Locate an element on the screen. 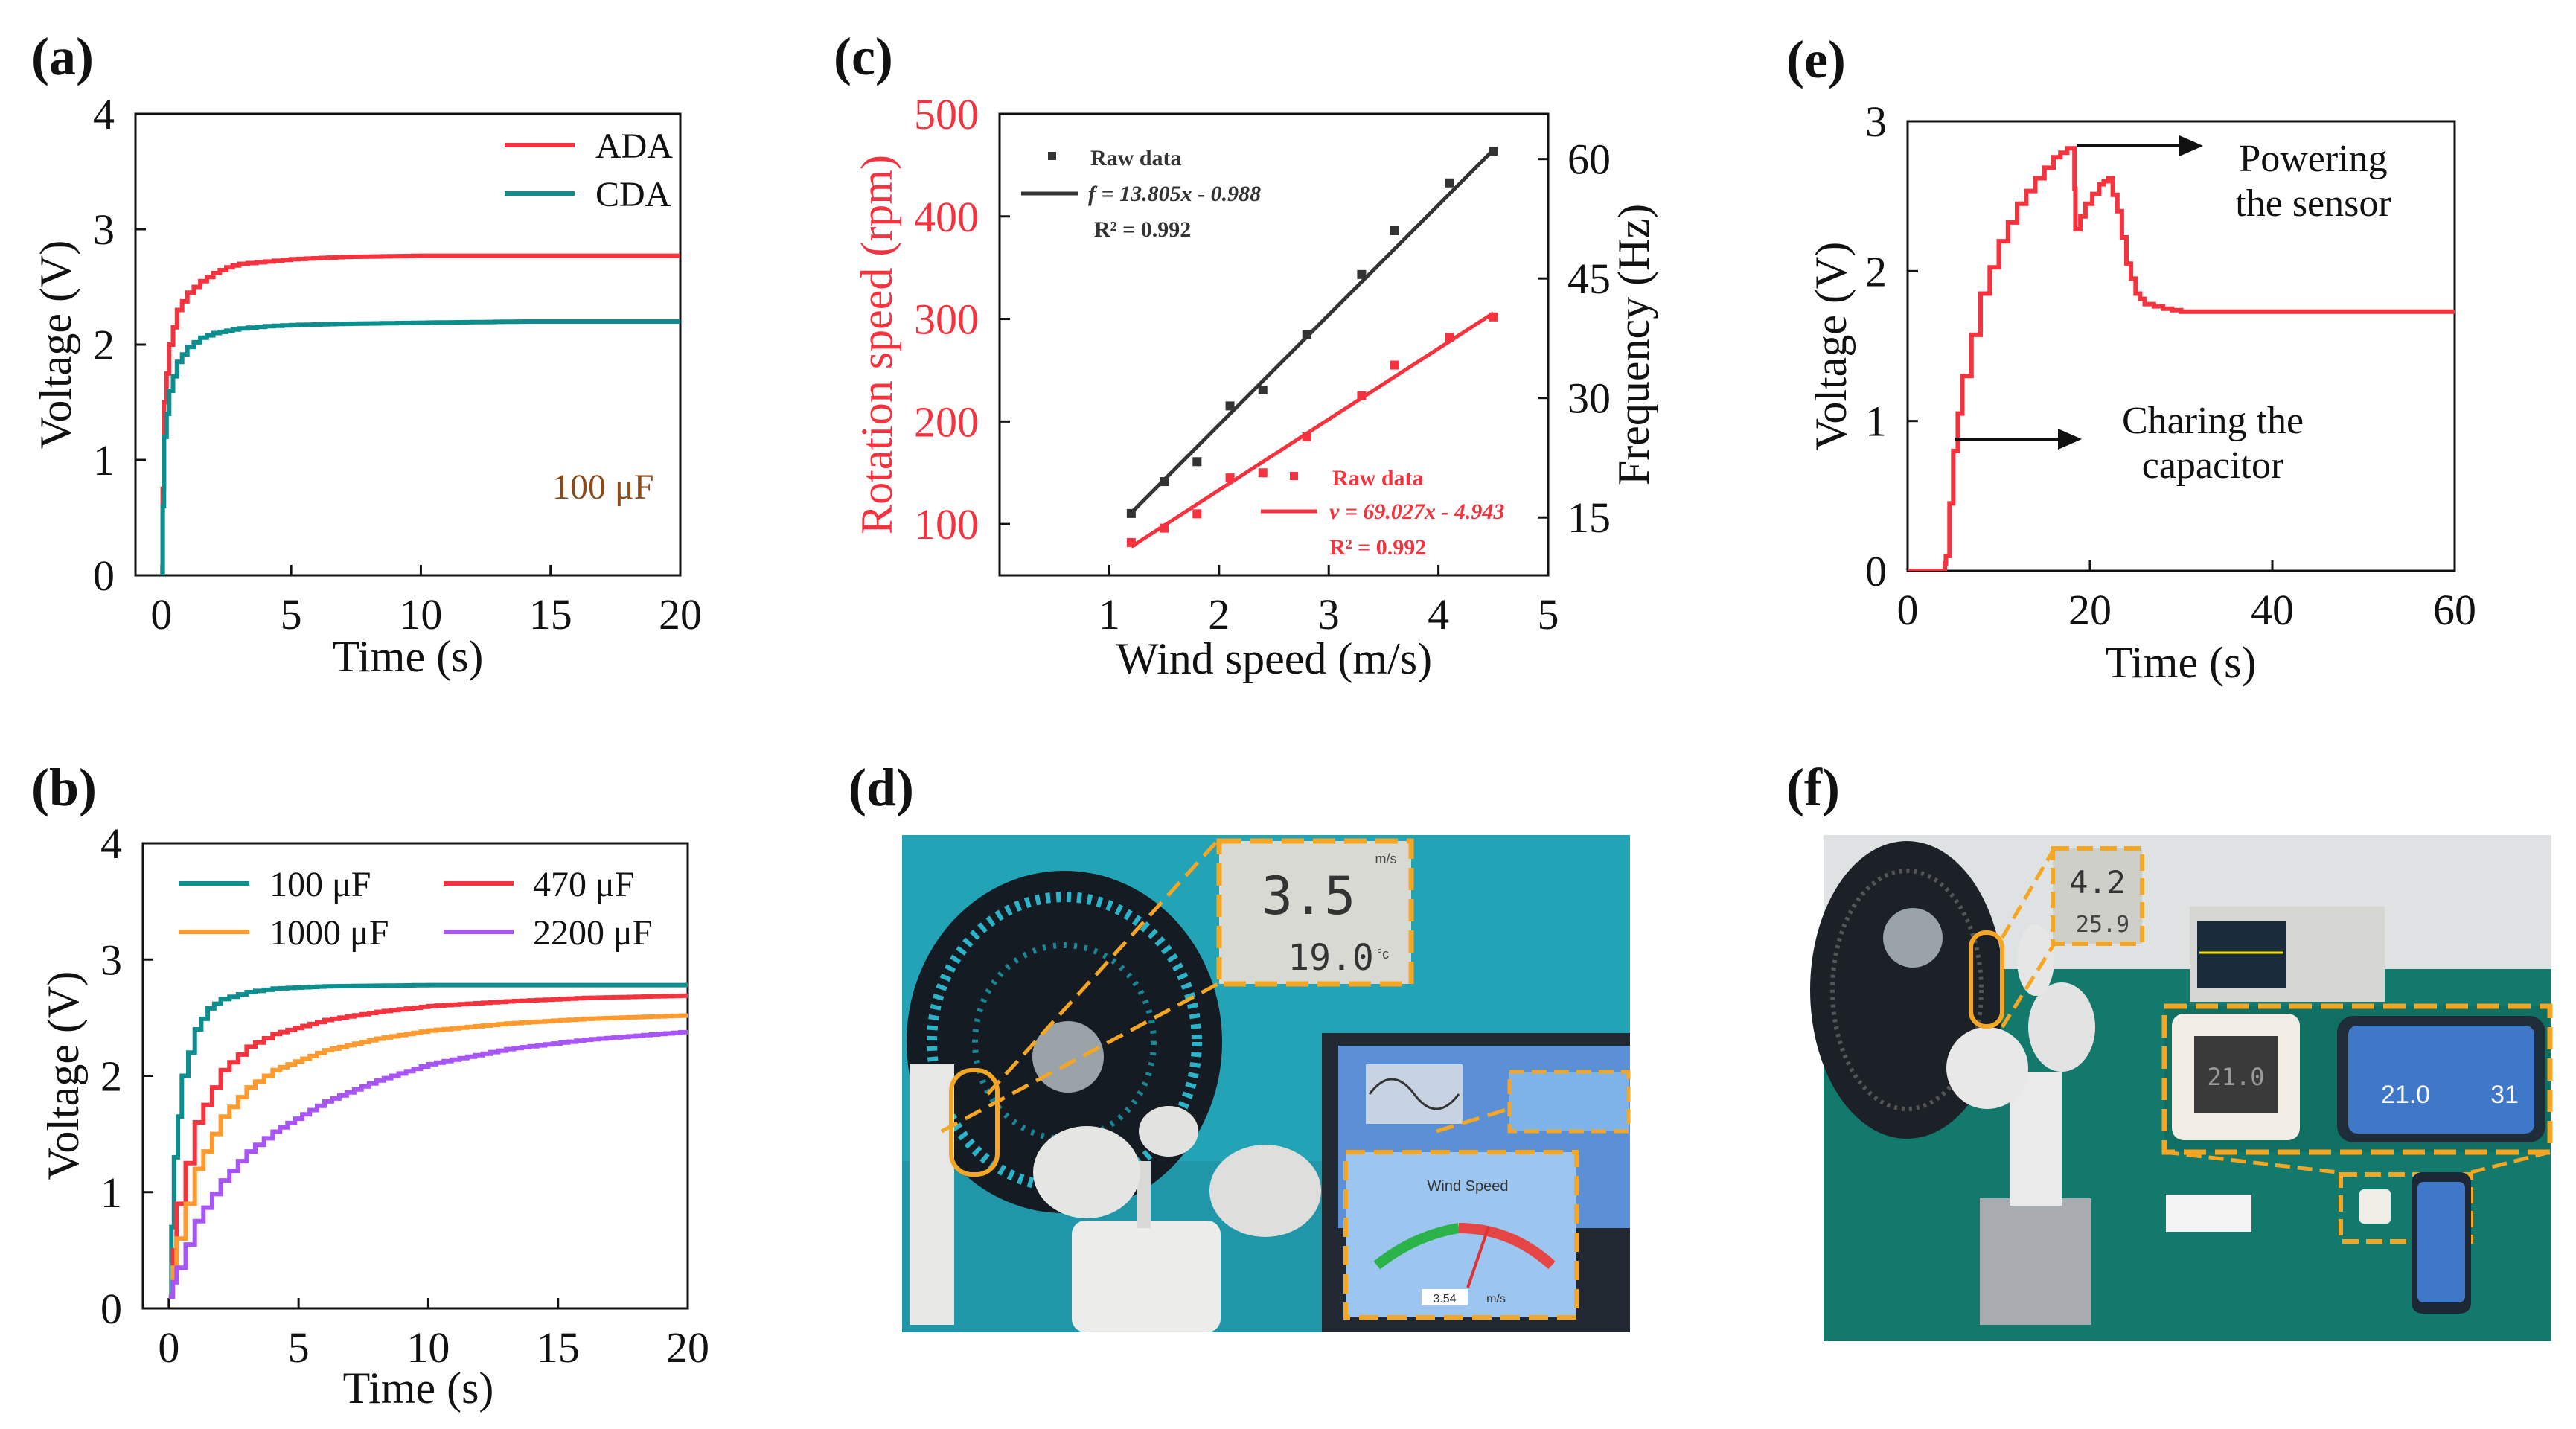 The image size is (2576, 1429). a-grid-xtick-label-4: 20 is located at coordinates (680, 614).